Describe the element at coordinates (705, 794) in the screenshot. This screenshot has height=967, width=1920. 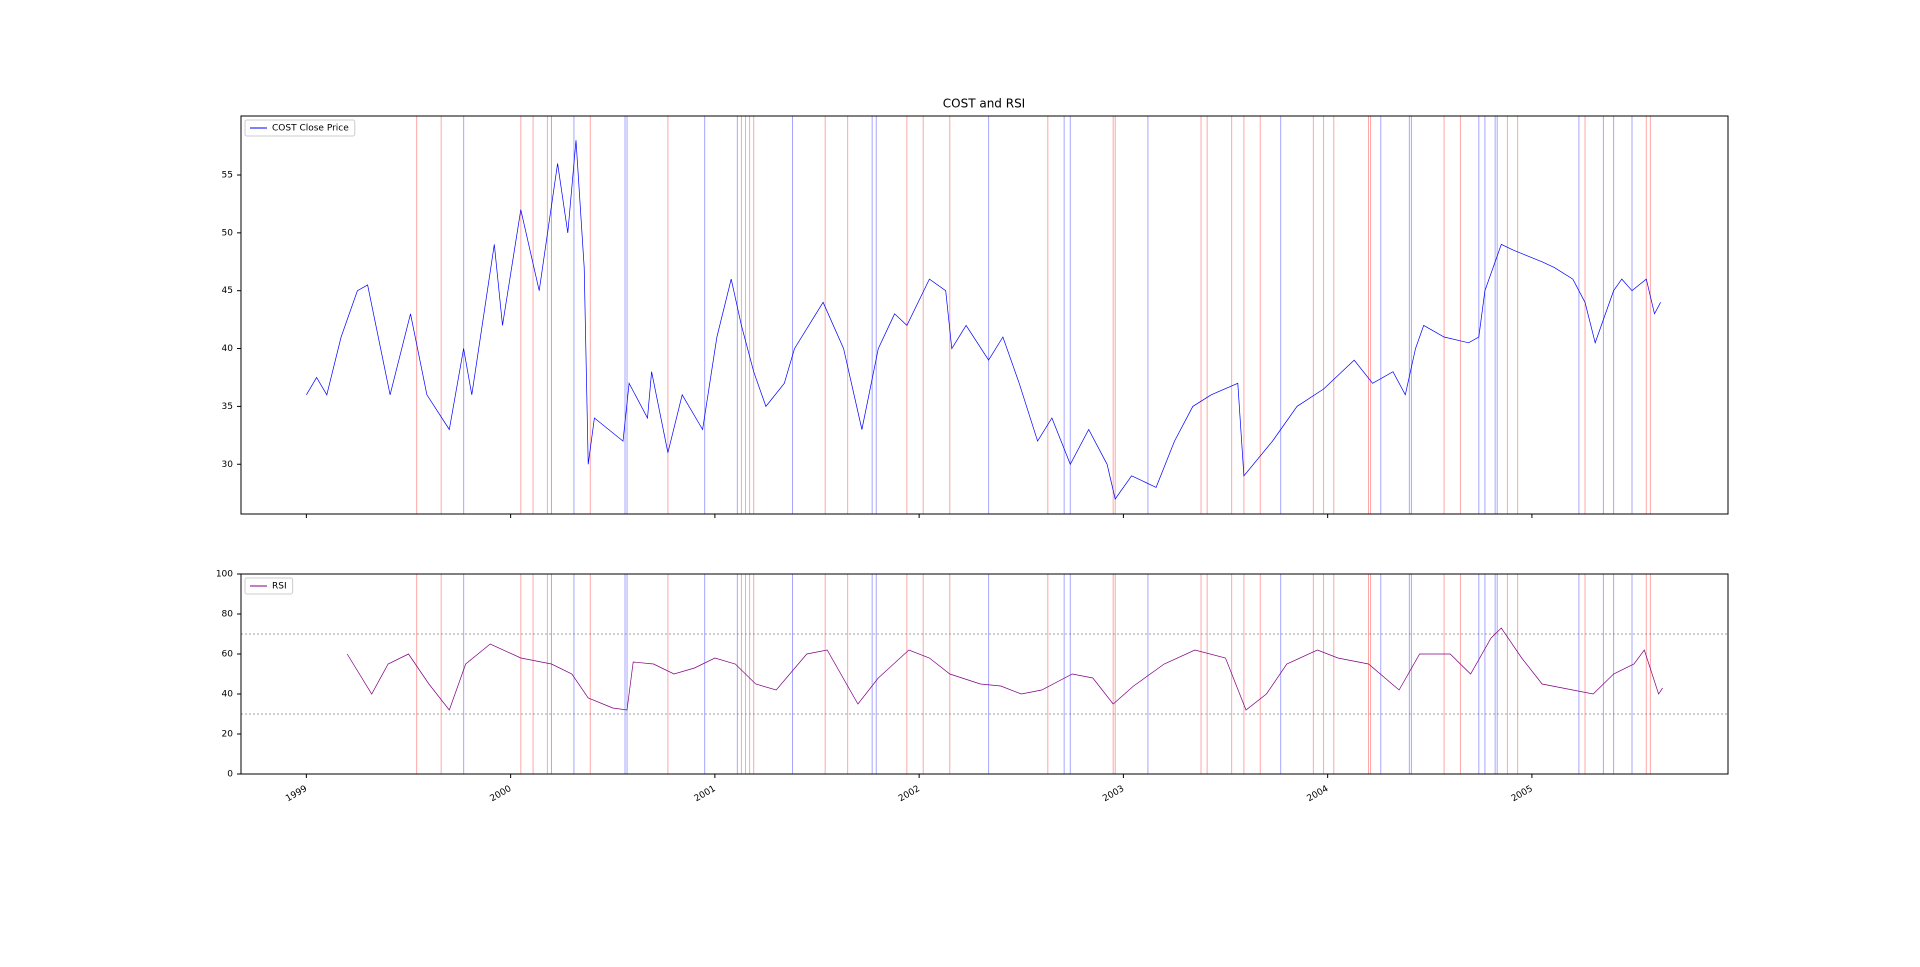
I see `x-tick-label: 2001` at that location.